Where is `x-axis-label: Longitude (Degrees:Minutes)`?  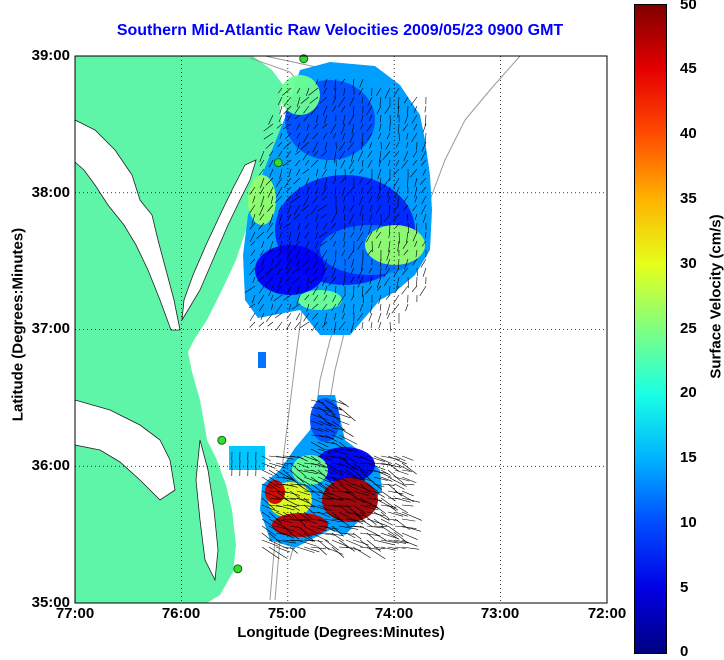
x-axis-label: Longitude (Degrees:Minutes) is located at coordinates (341, 632).